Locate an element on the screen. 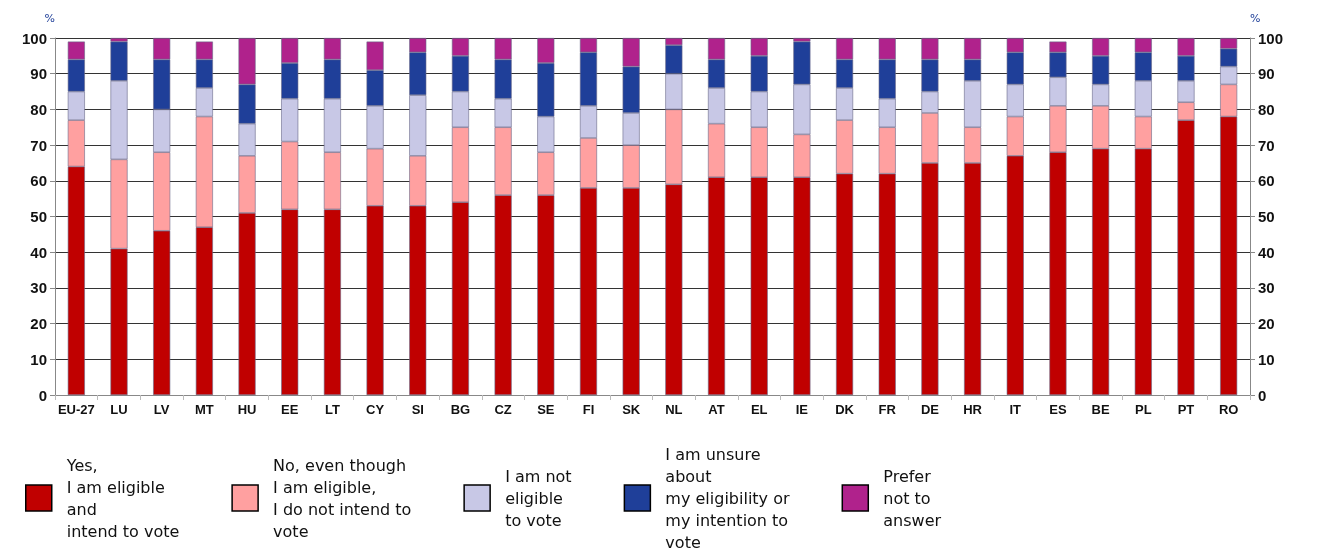  x-tick-label: IT is located at coordinates (1015, 409).